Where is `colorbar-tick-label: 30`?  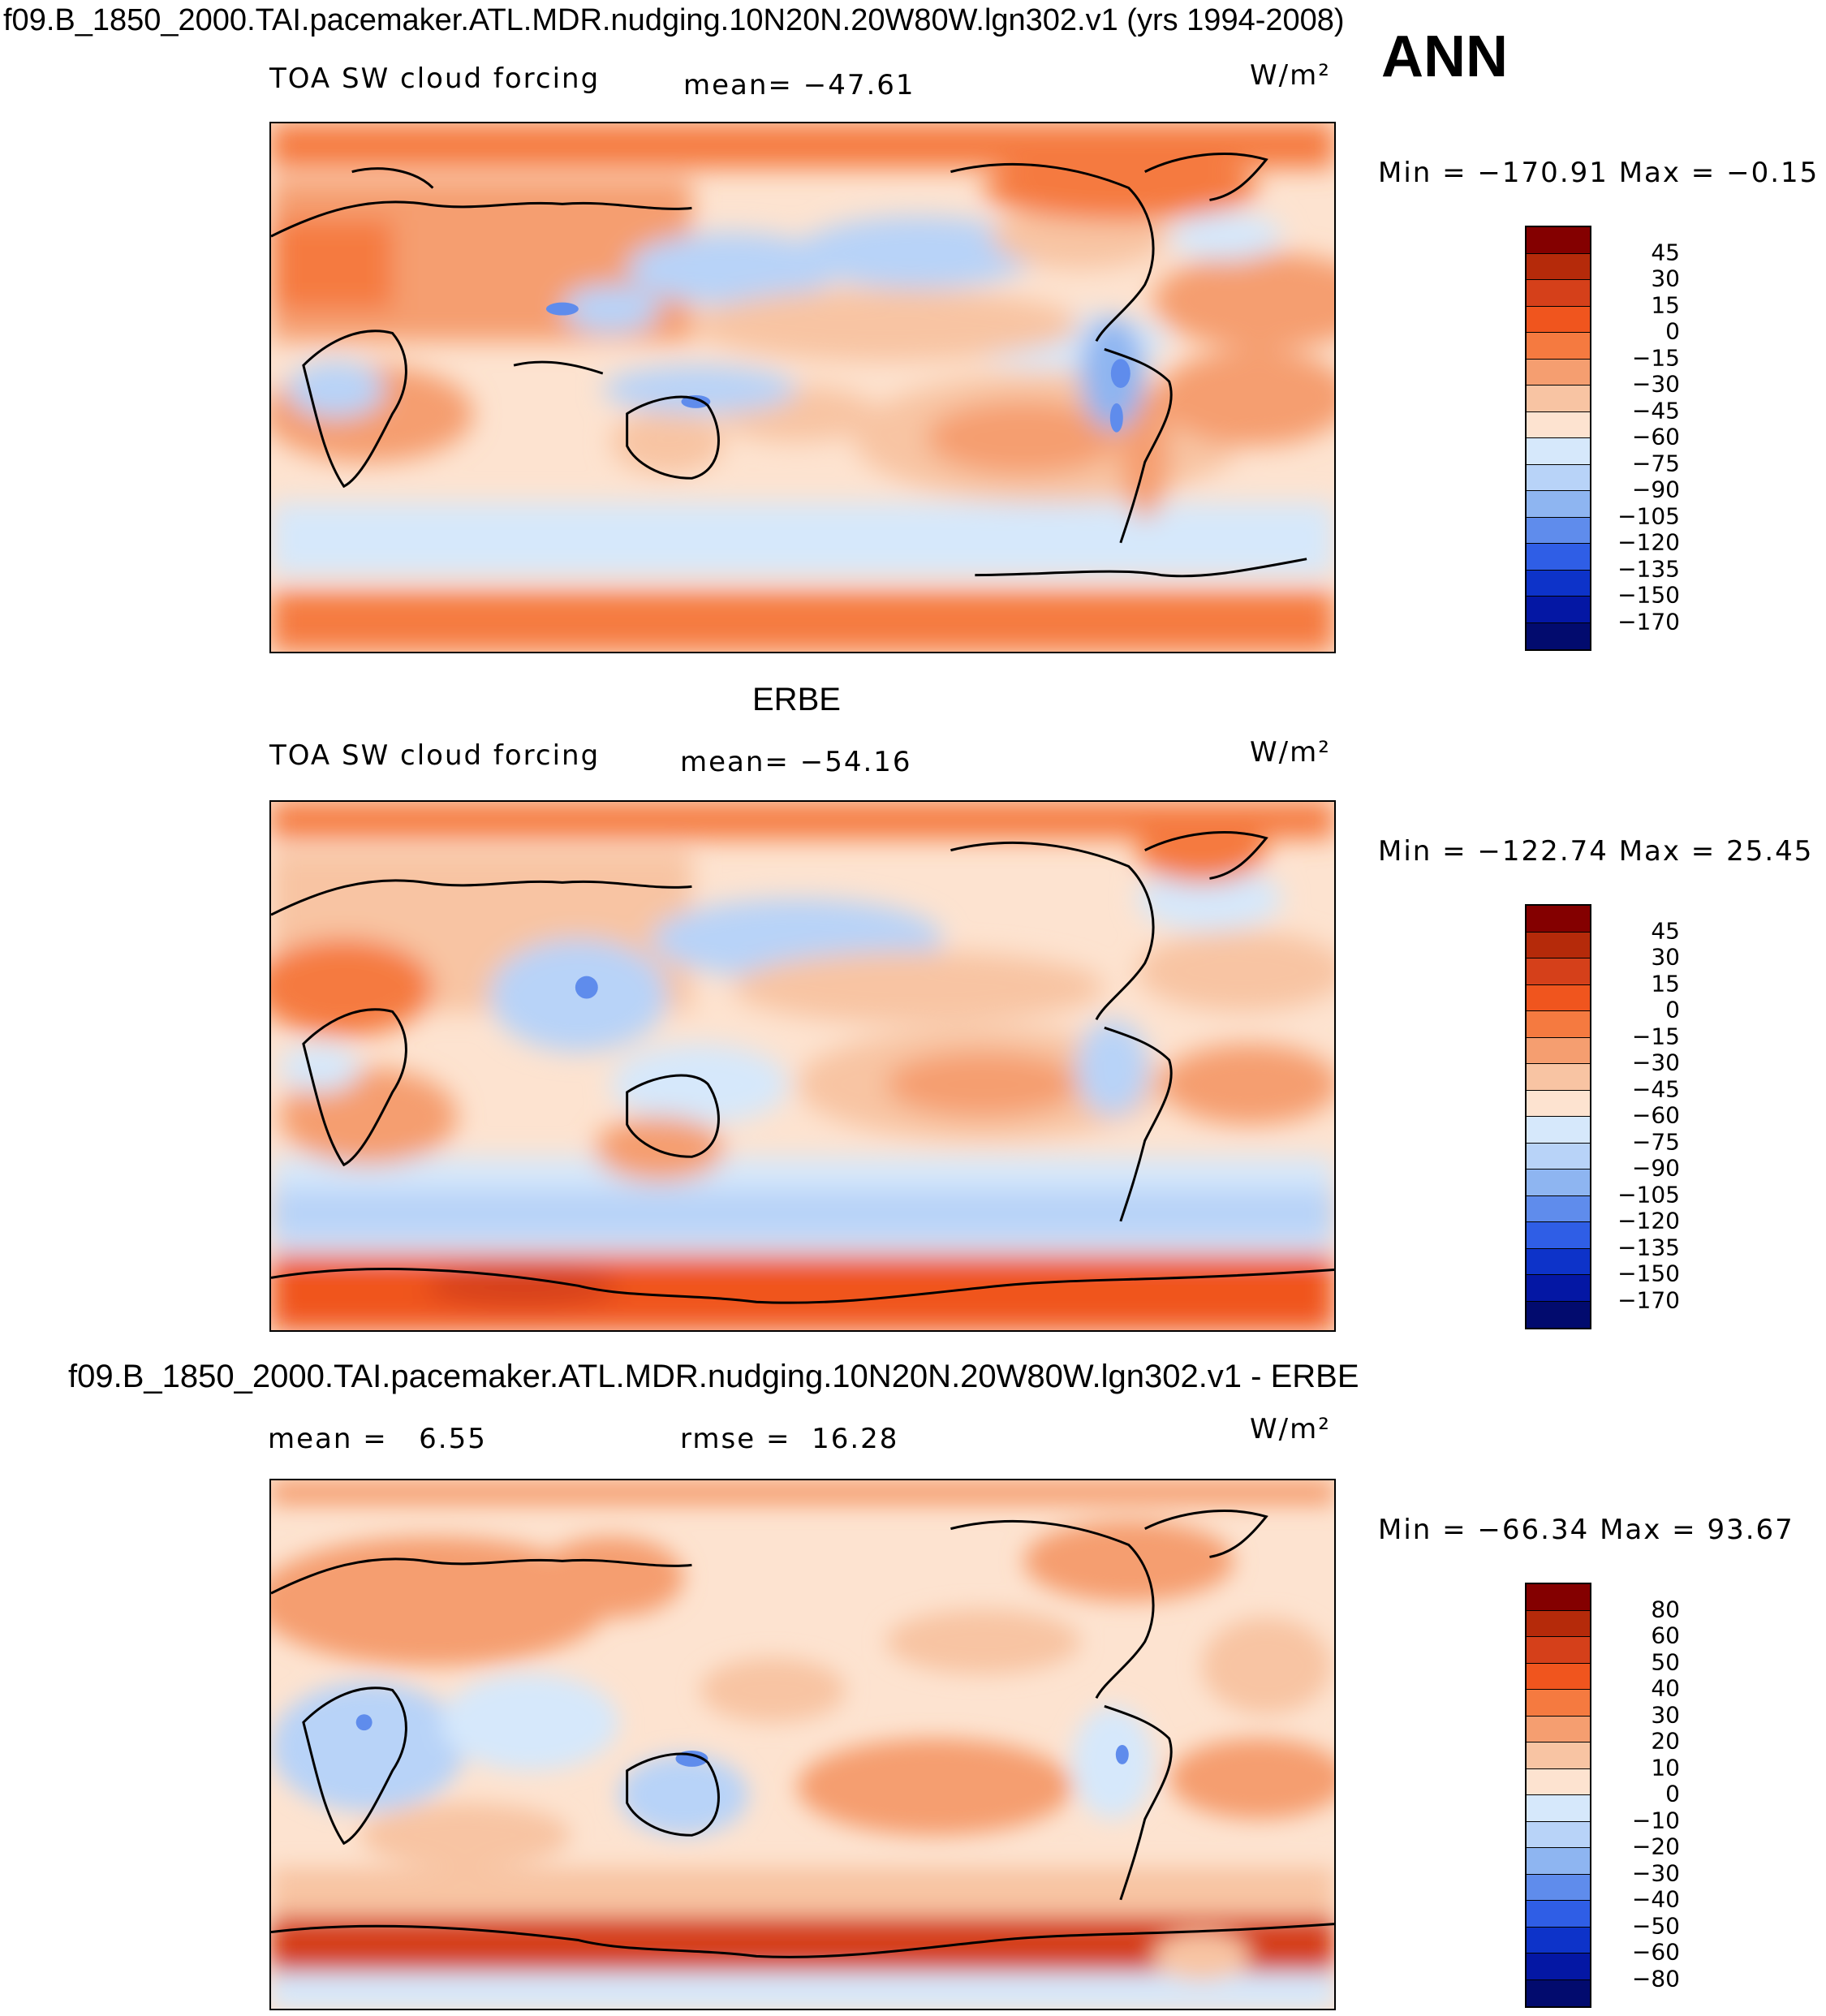 colorbar-tick-label: 30 is located at coordinates (1666, 278).